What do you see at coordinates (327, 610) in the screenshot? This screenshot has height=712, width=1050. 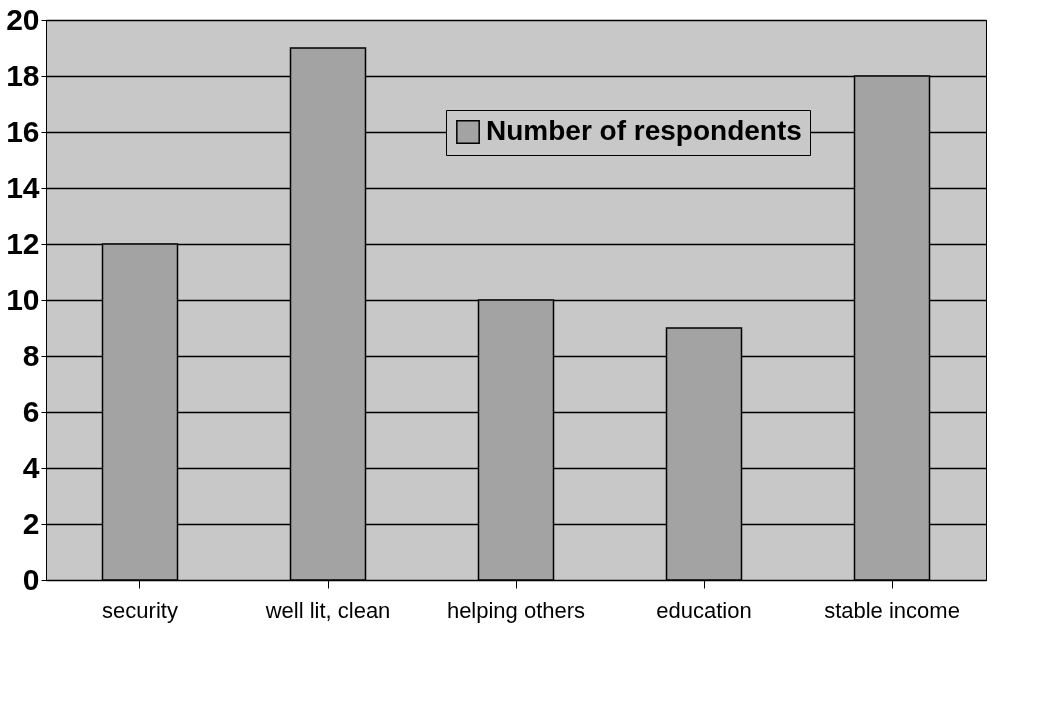 I see `x-tick-label: well lit, clean` at bounding box center [327, 610].